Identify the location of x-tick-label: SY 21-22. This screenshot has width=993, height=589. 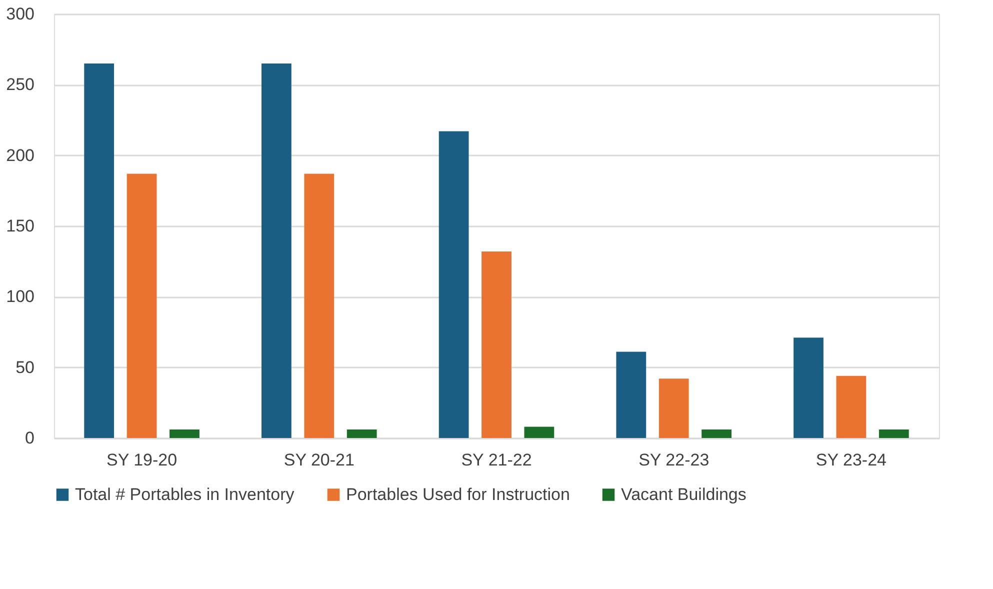
(496, 460).